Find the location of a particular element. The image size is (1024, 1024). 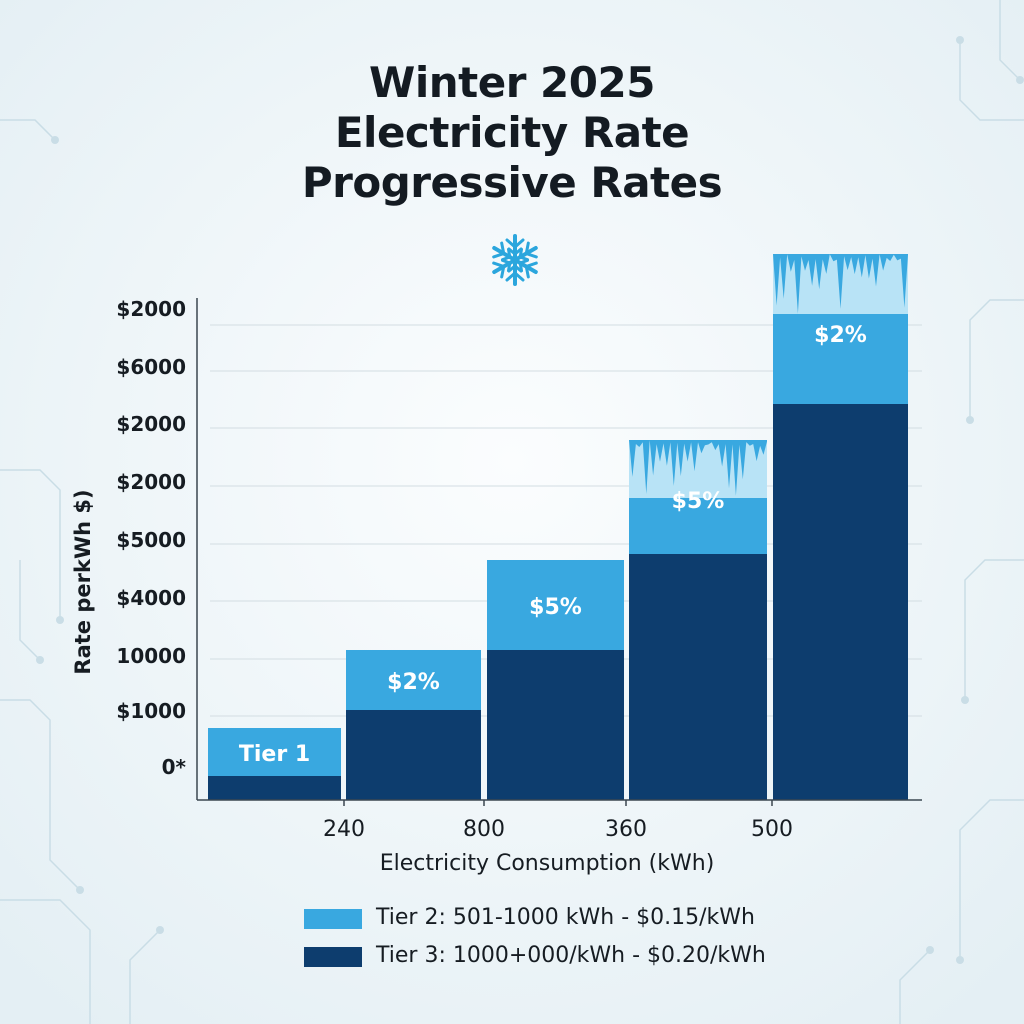

snowflake-icon is located at coordinates (515, 260).